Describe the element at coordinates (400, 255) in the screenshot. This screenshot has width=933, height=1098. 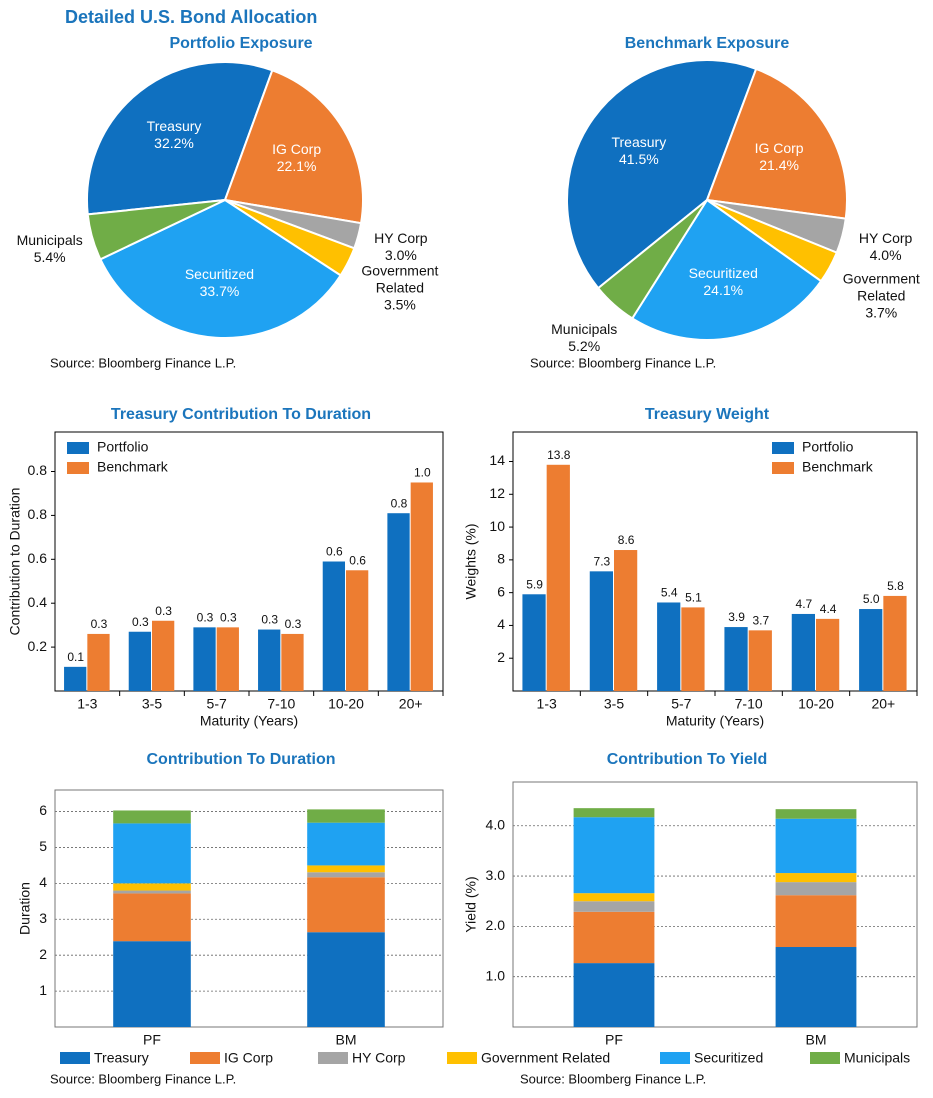
I see `slice-value: 3.0%` at that location.